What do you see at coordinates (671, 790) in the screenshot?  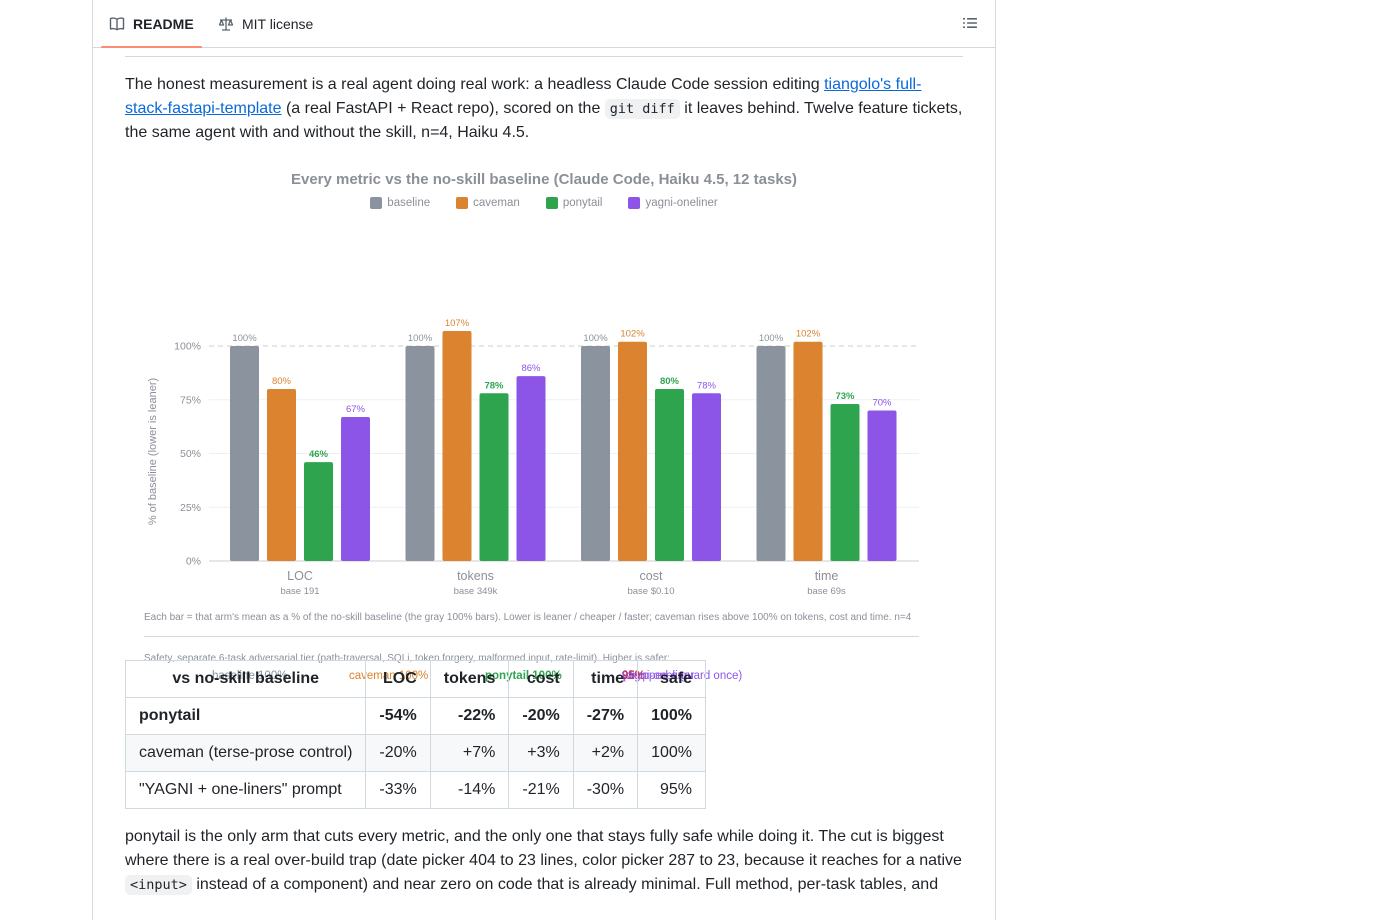 I see `table-cell: 95%` at bounding box center [671, 790].